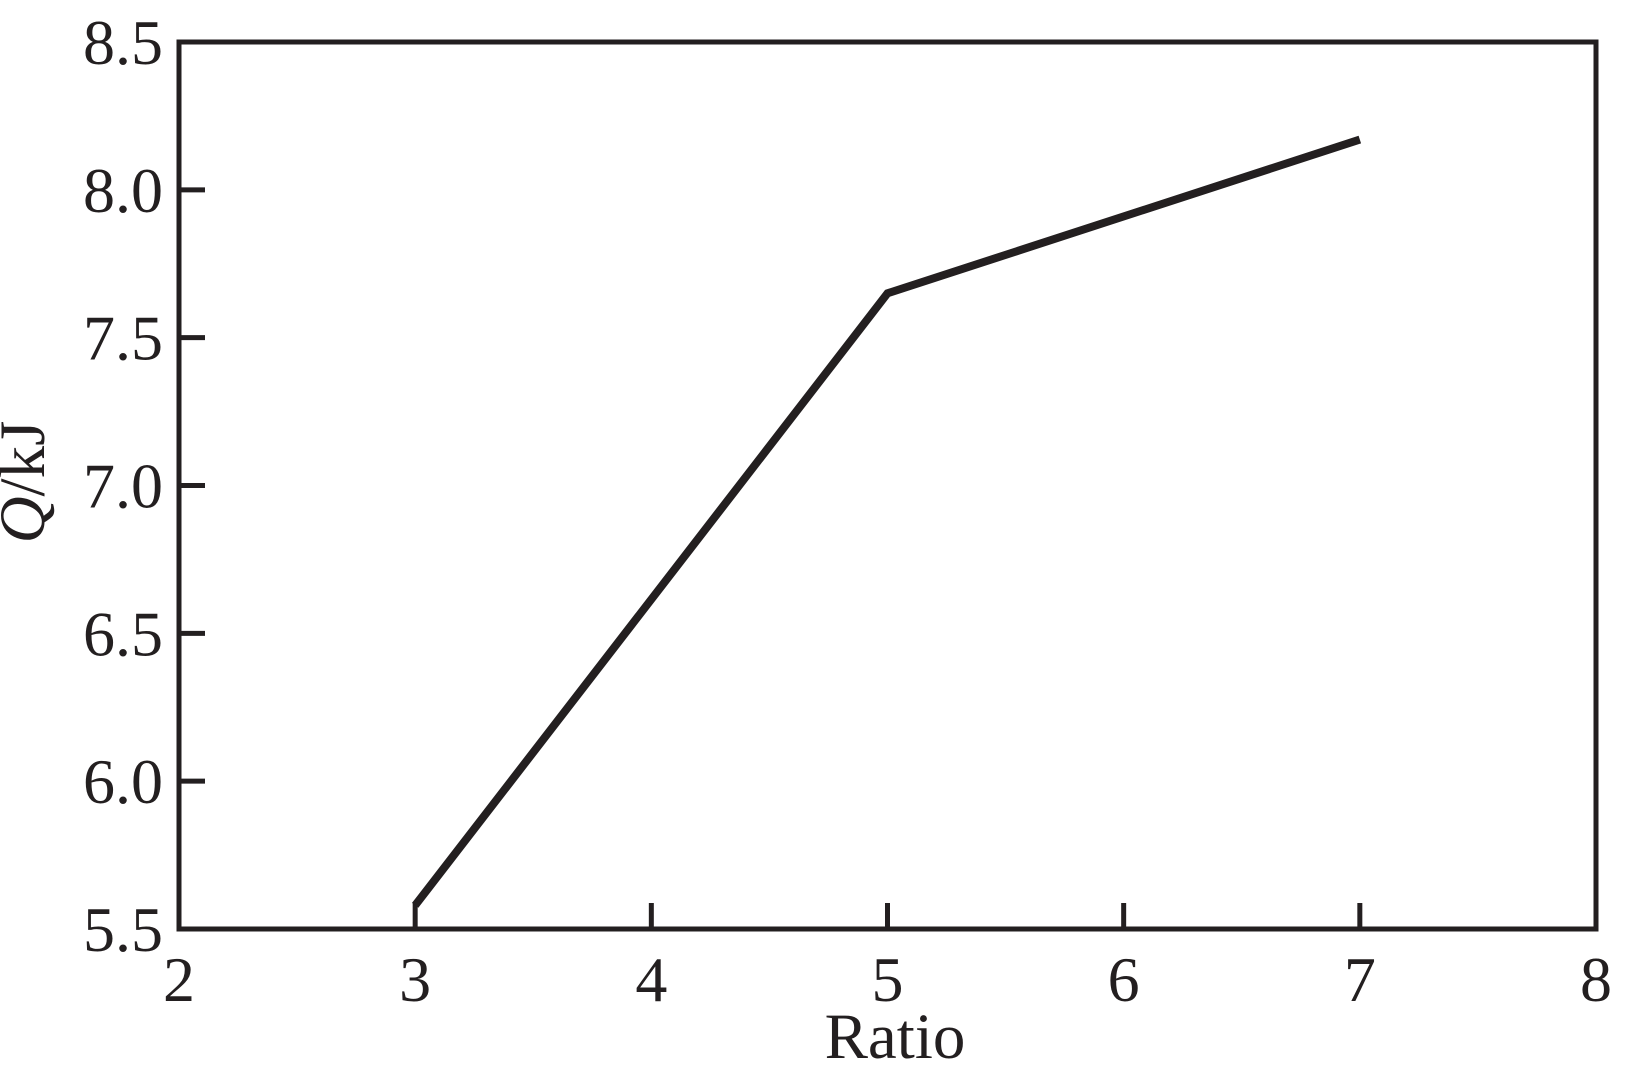 The width and height of the screenshot is (1632, 1079). What do you see at coordinates (895, 1037) in the screenshot?
I see `x-axis-title: Ratio` at bounding box center [895, 1037].